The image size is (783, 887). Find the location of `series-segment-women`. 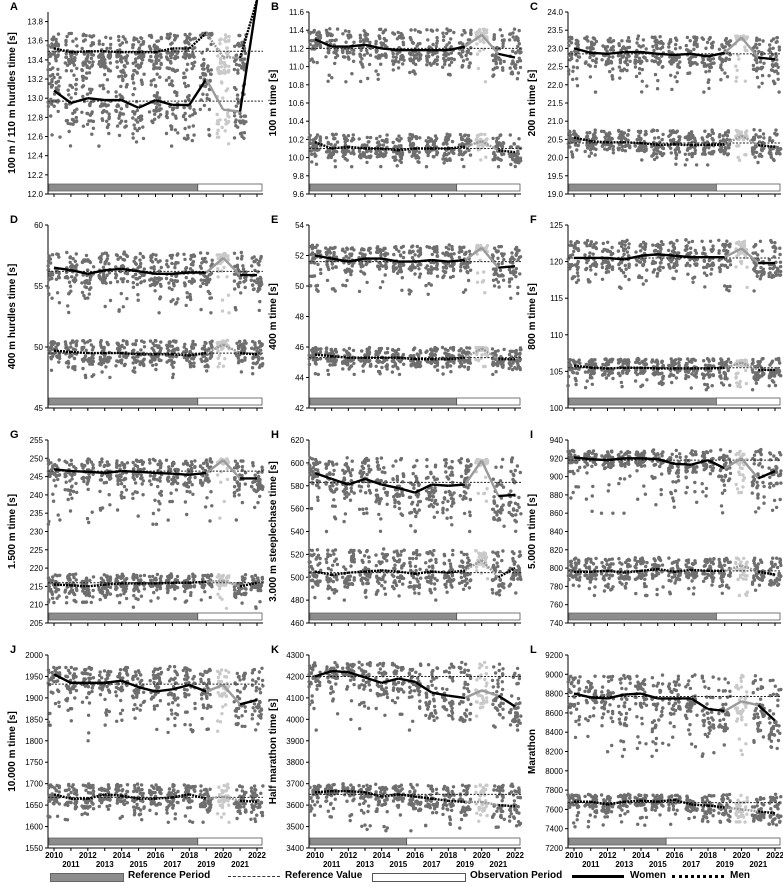

series-segment-women is located at coordinates (164, 102).